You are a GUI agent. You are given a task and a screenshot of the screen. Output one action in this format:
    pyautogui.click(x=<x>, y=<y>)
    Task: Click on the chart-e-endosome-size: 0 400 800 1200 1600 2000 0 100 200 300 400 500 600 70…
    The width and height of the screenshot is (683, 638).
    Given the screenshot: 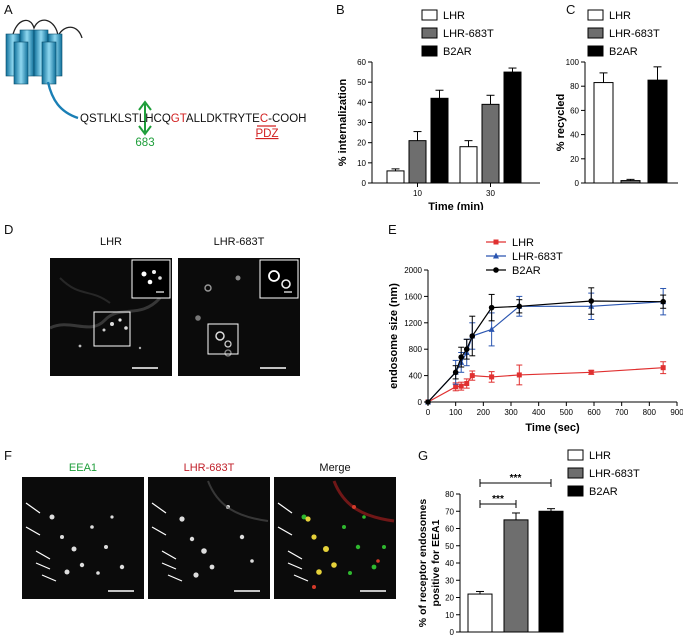 What is the action you would take?
    pyautogui.click(x=535, y=335)
    